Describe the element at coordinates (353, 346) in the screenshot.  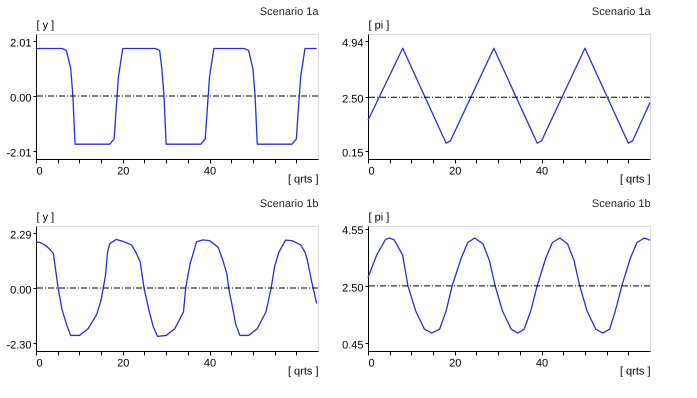
I see `y-tick-label: 0.45` at that location.